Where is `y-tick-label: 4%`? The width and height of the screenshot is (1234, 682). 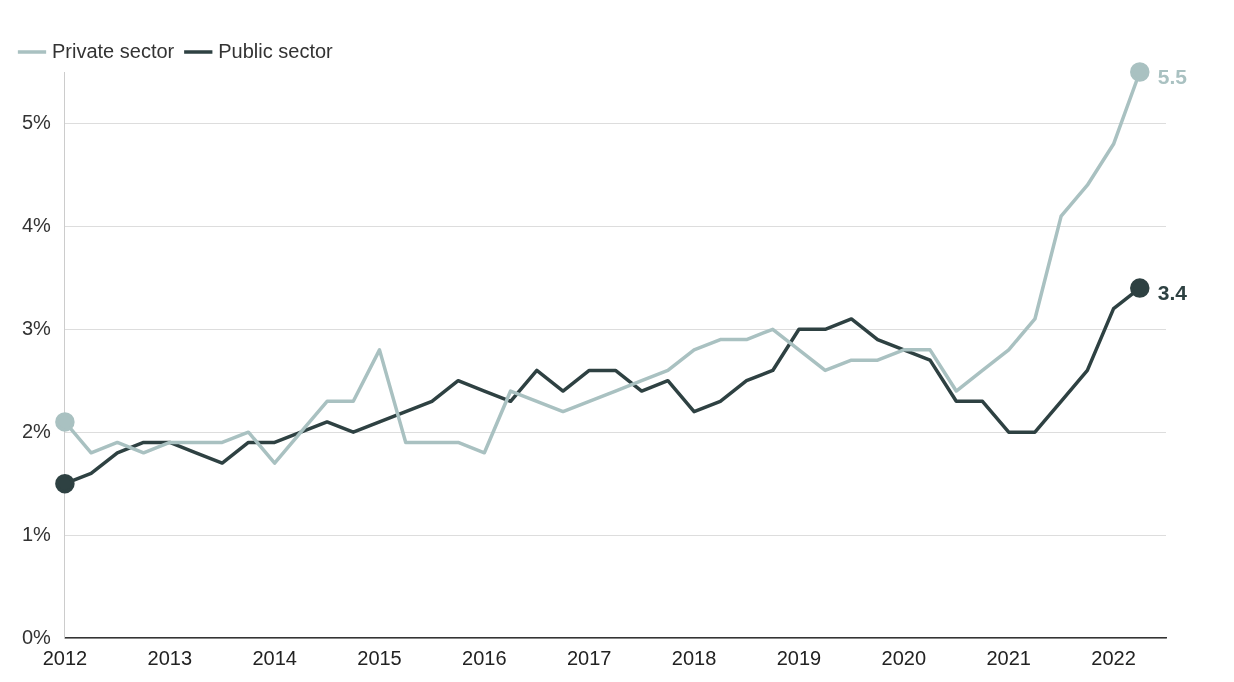
y-tick-label: 4% is located at coordinates (37, 224).